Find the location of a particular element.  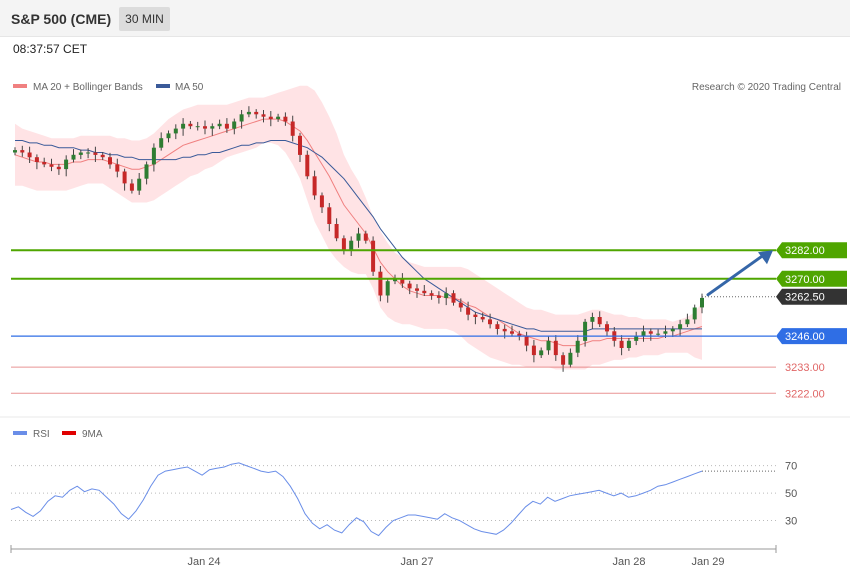

x-tick-label: Jan 29 is located at coordinates (707, 562).